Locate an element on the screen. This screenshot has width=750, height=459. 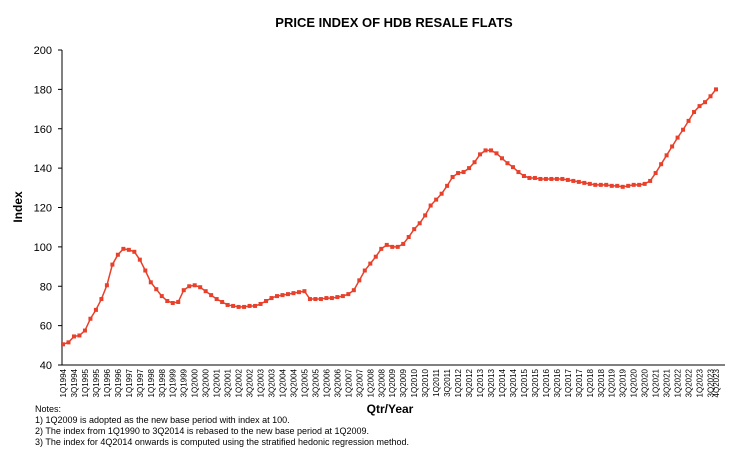
x-tick-label: 1Q2016 is located at coordinates (546, 382).